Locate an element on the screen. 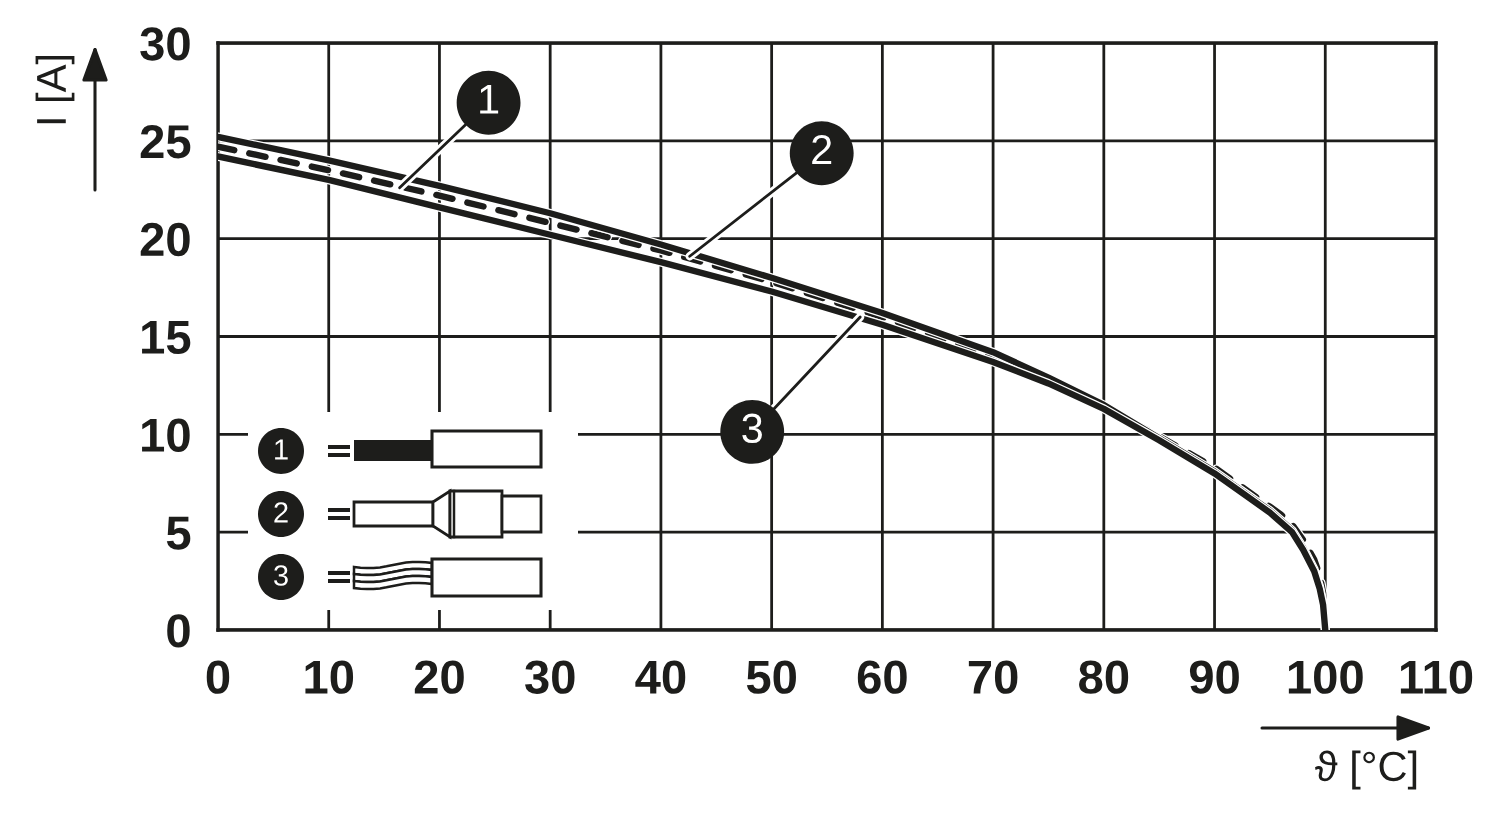 The height and width of the screenshot is (821, 1500). x-tick-label: 90 is located at coordinates (1214, 677).